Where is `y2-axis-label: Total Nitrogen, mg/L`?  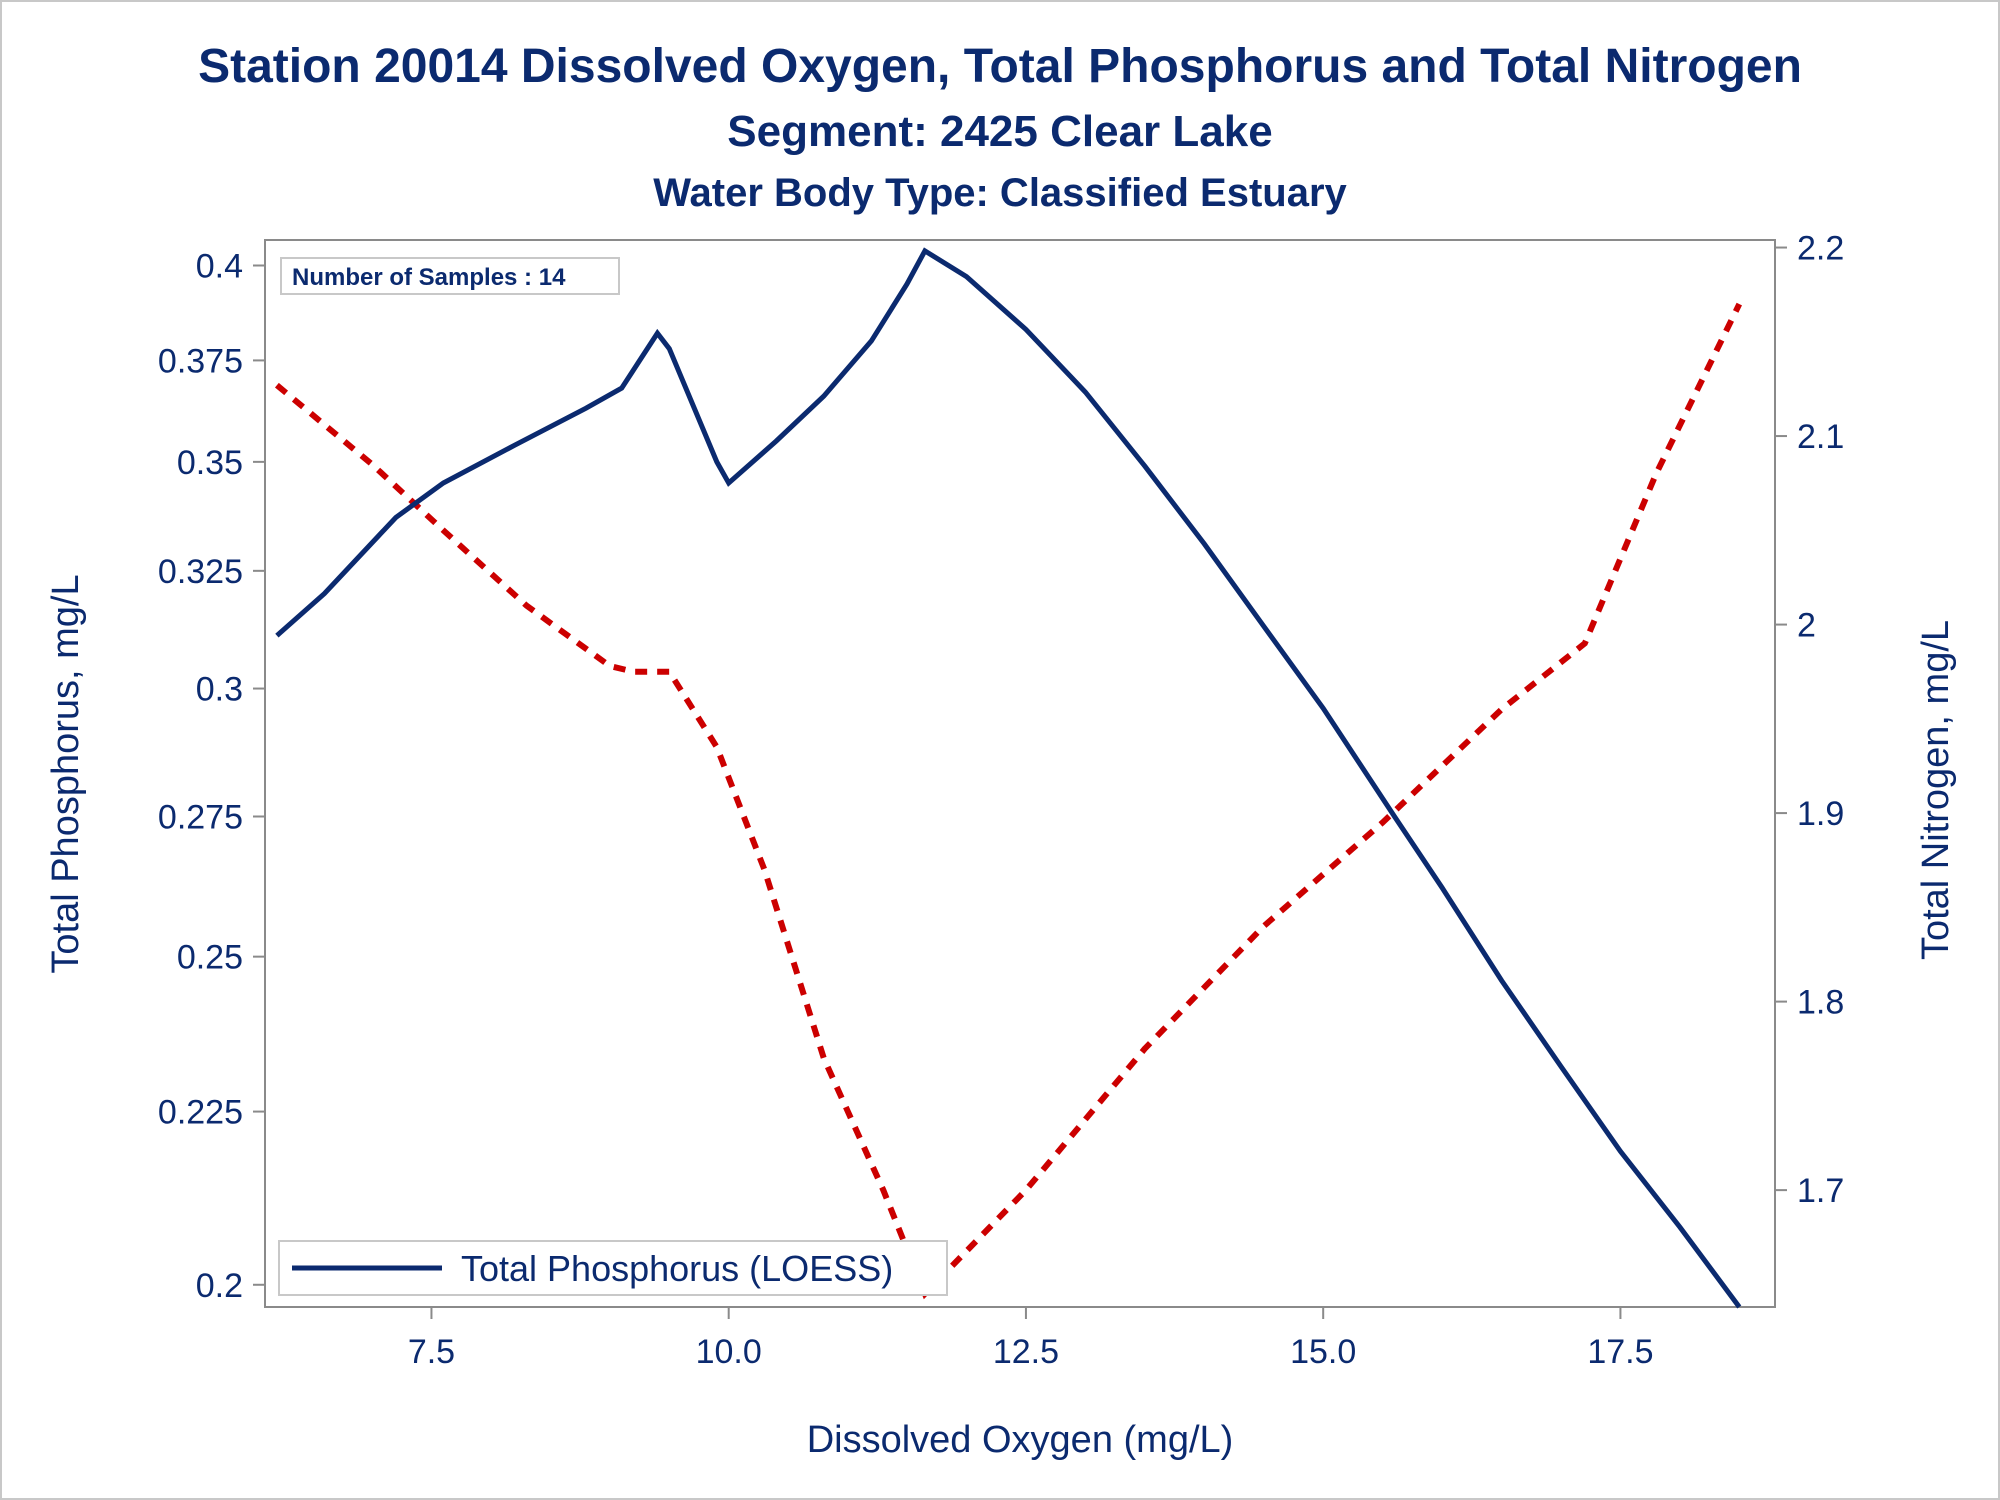 y2-axis-label: Total Nitrogen, mg/L is located at coordinates (1936, 790).